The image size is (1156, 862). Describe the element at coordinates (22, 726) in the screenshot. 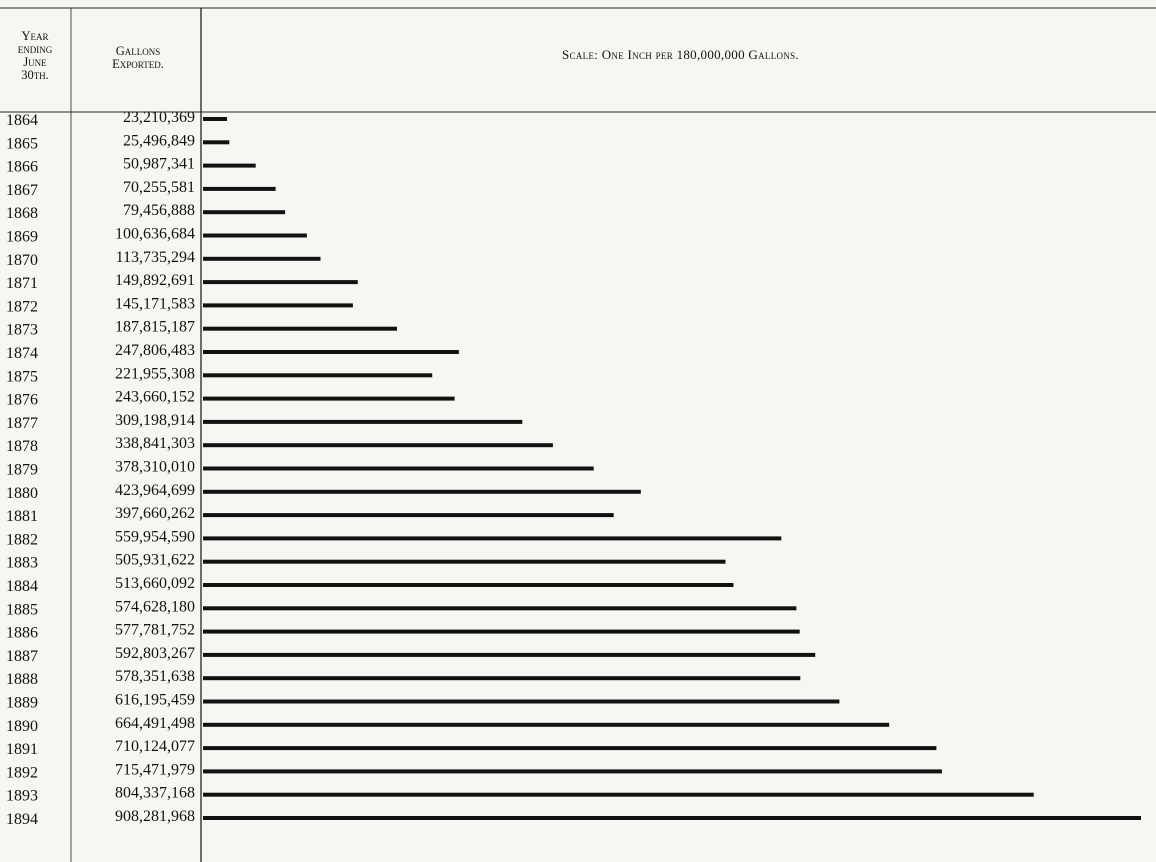

I see `year-label: 1890` at that location.